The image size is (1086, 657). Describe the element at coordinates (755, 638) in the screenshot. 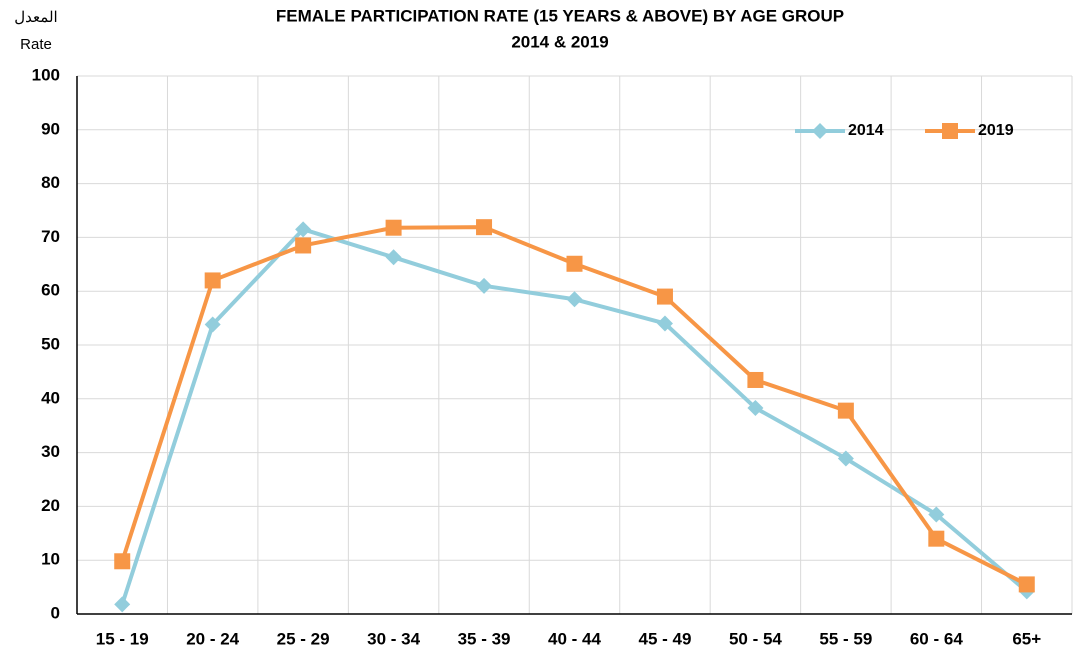

I see `x-tick-label: 50 - 54` at that location.